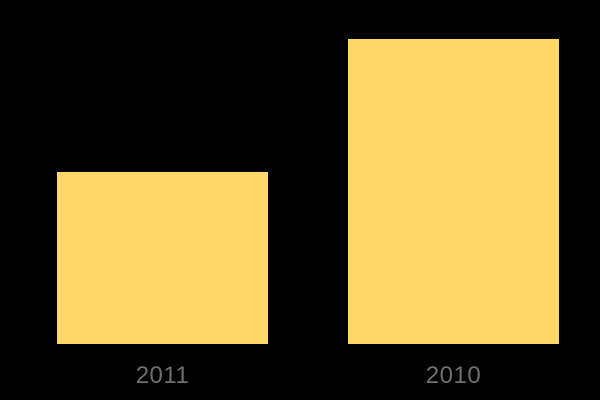 The height and width of the screenshot is (400, 600). What do you see at coordinates (453, 375) in the screenshot?
I see `x-axis-label-2010: 2010` at bounding box center [453, 375].